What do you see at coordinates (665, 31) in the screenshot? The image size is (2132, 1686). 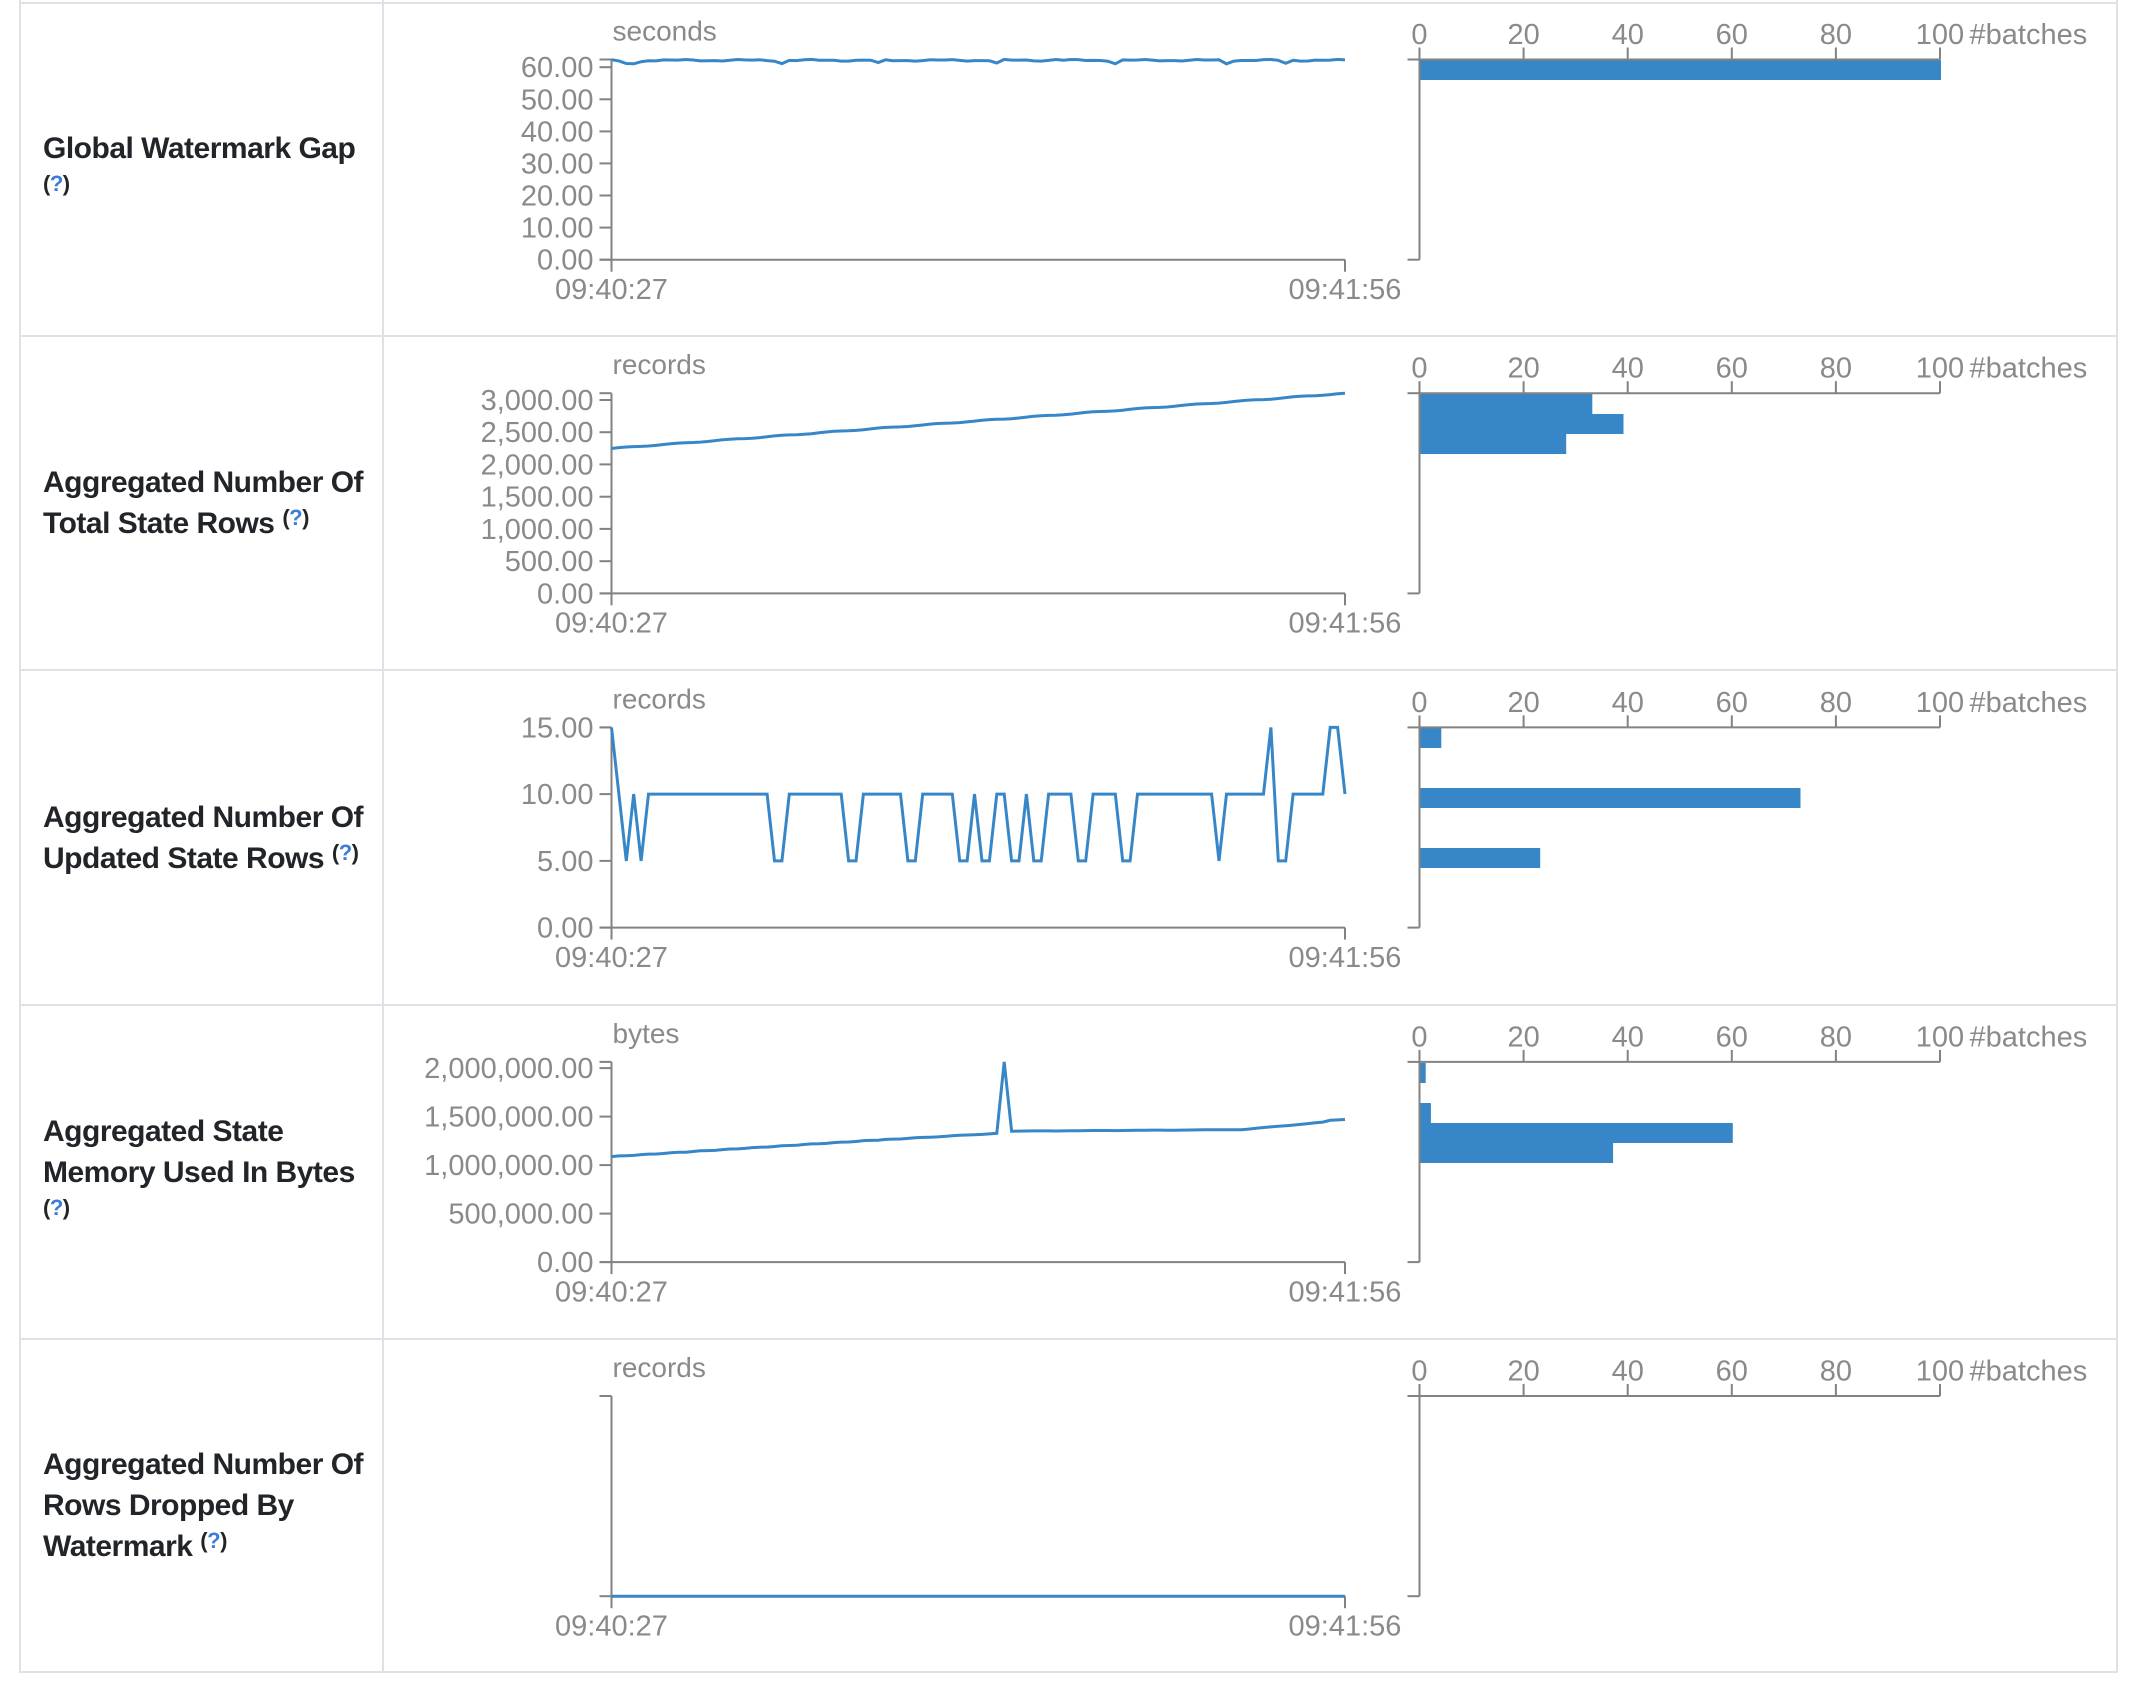 I see `svg-text: seconds` at bounding box center [665, 31].